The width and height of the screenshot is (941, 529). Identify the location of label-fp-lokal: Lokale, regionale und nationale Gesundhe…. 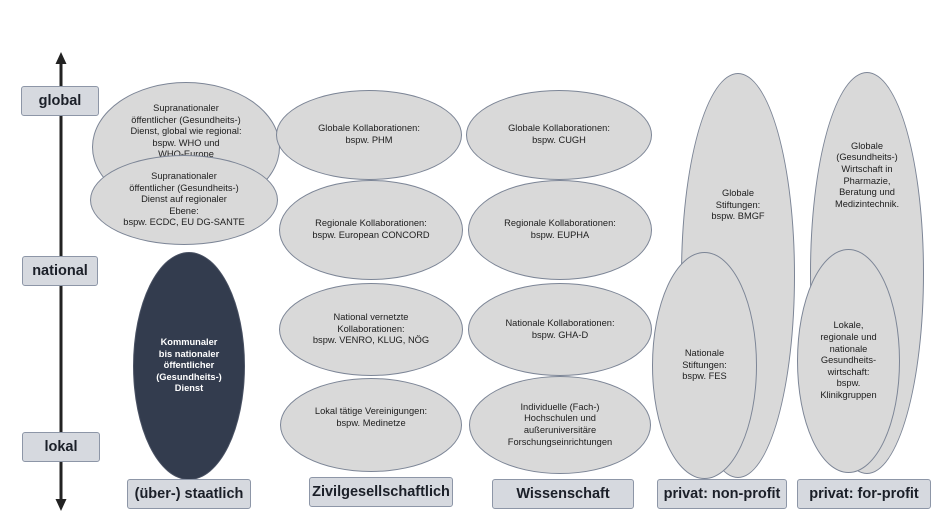
(848, 360).